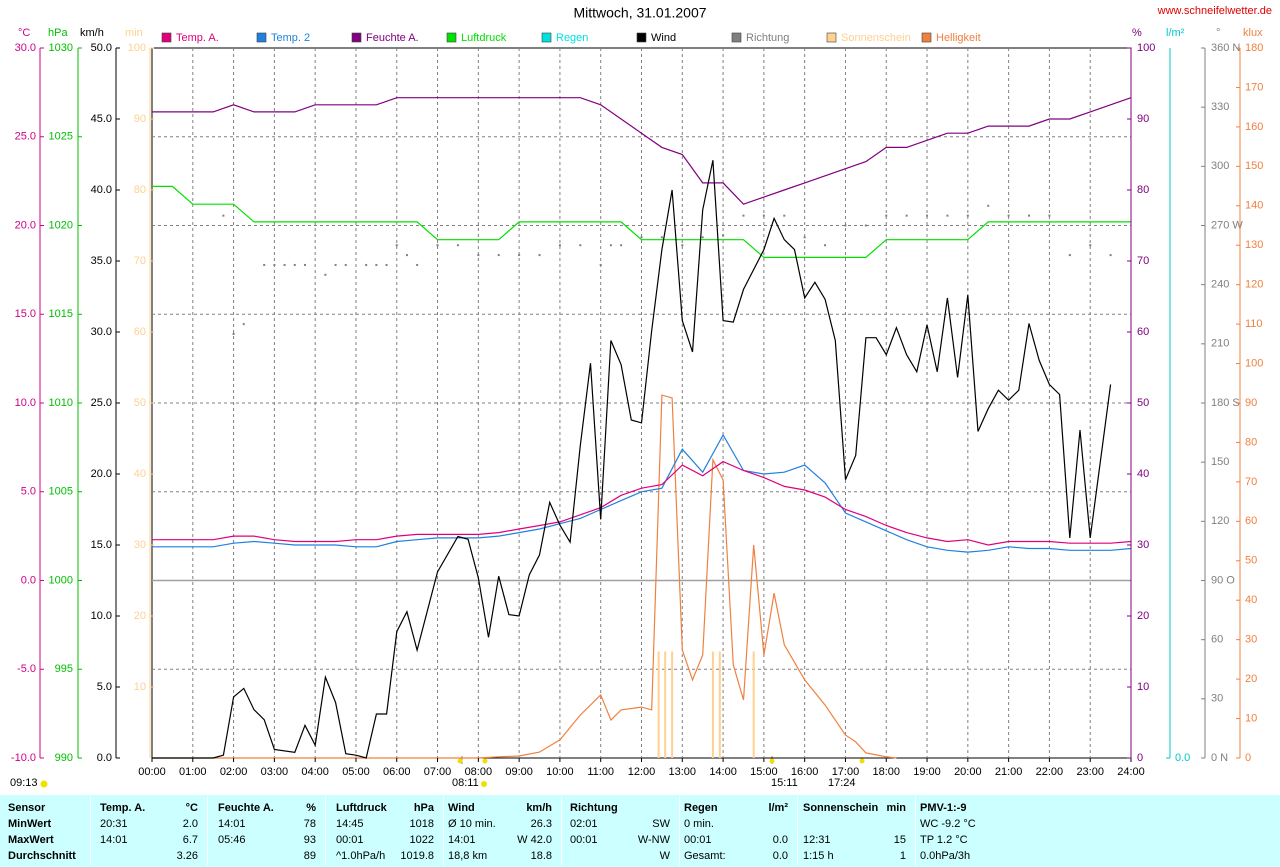 This screenshot has height=867, width=1280. I want to click on axis-title: hPa, so click(58, 33).